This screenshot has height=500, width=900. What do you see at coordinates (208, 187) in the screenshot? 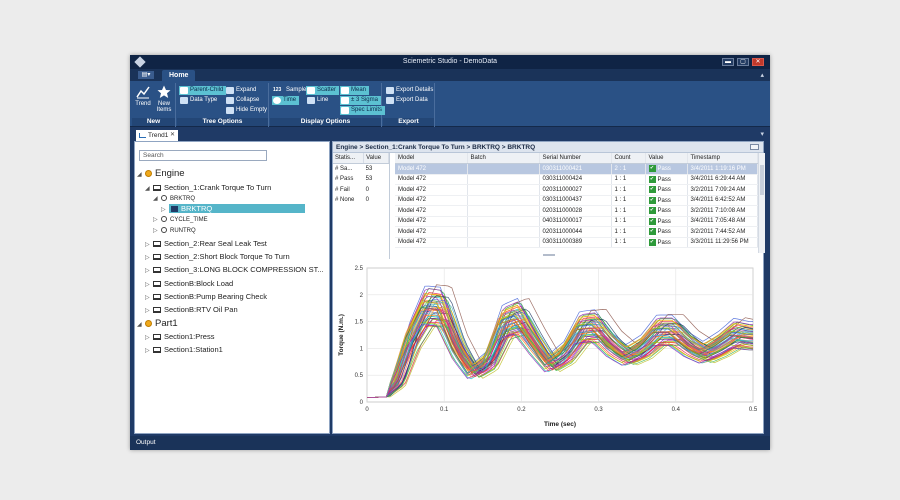
I see `tree-node-section1: ◢ Section_1:Crank Torque To Turn` at bounding box center [208, 187].